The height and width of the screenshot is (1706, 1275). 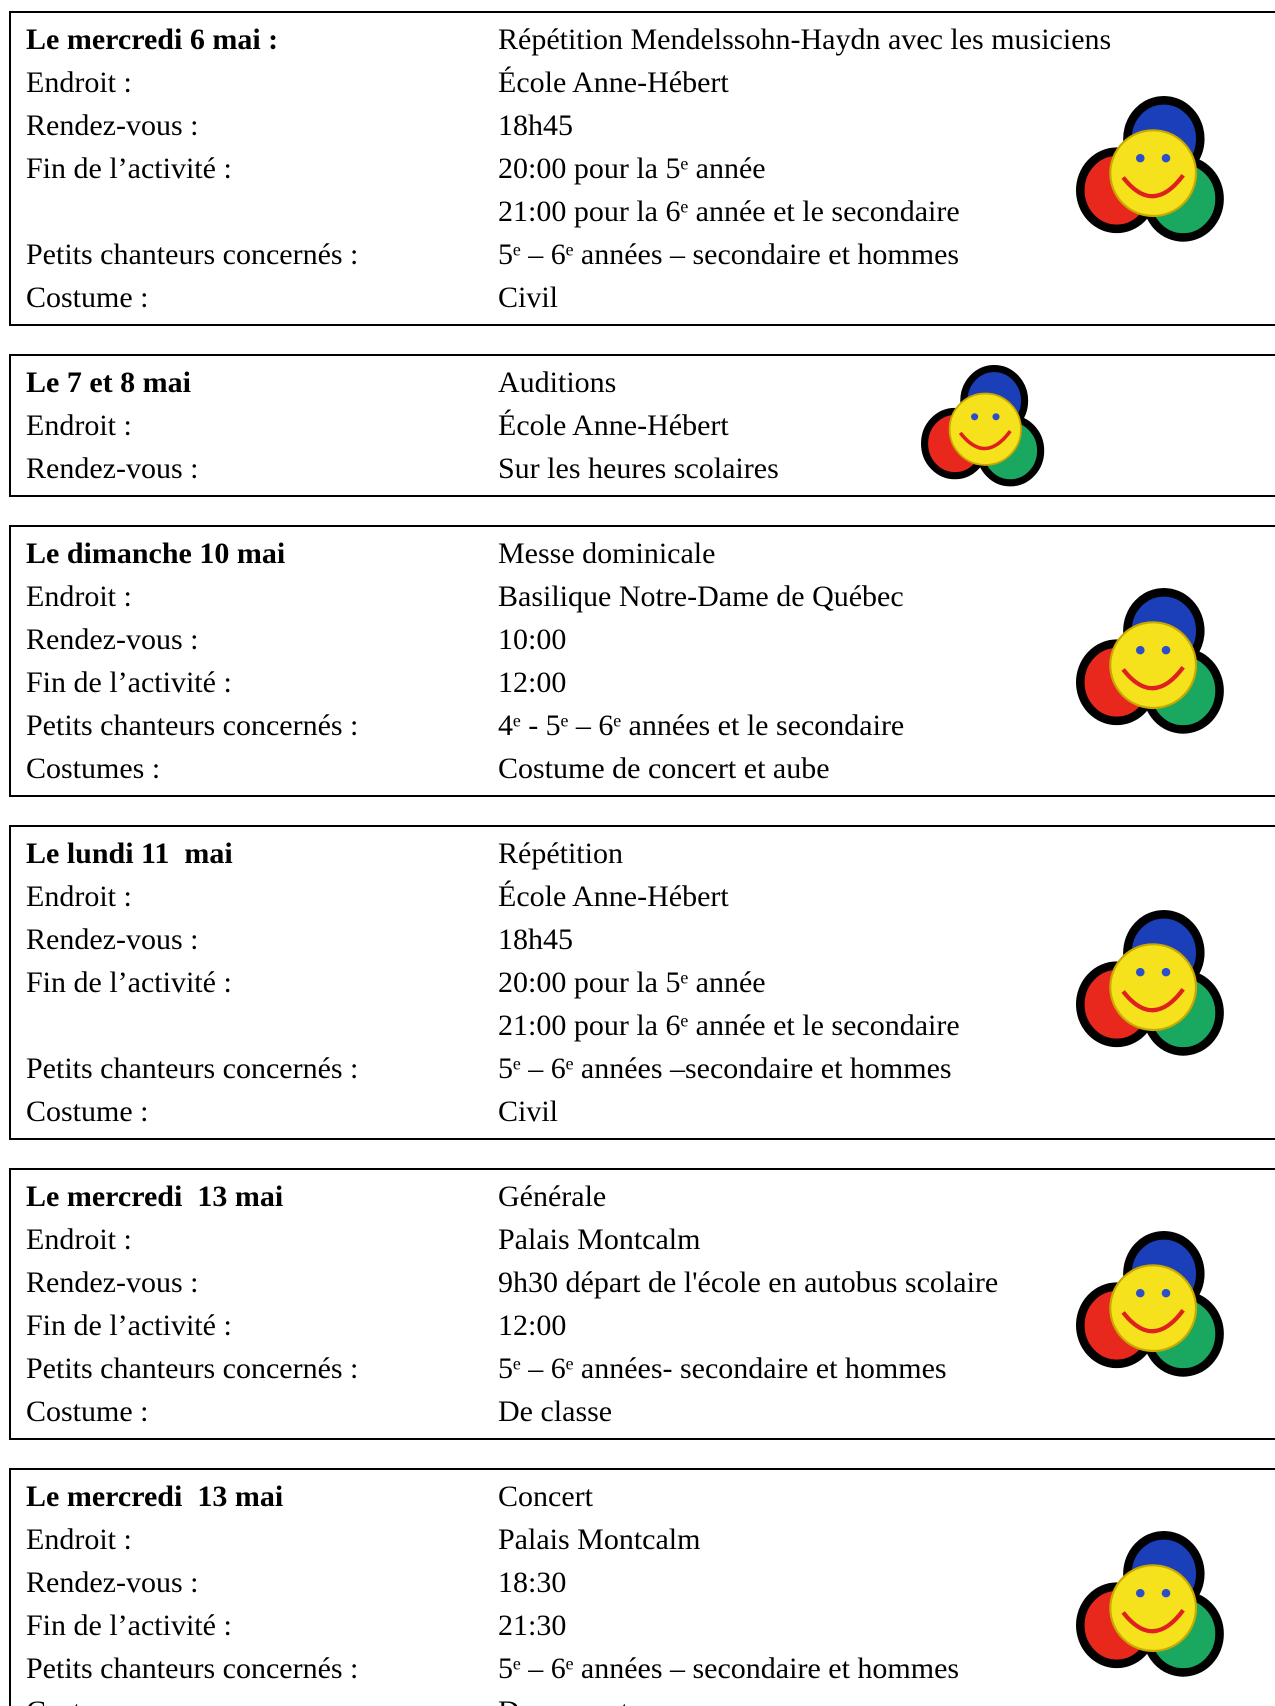 What do you see at coordinates (701, 596) in the screenshot?
I see `field-value: Basilique Notre-Dame de Québec` at bounding box center [701, 596].